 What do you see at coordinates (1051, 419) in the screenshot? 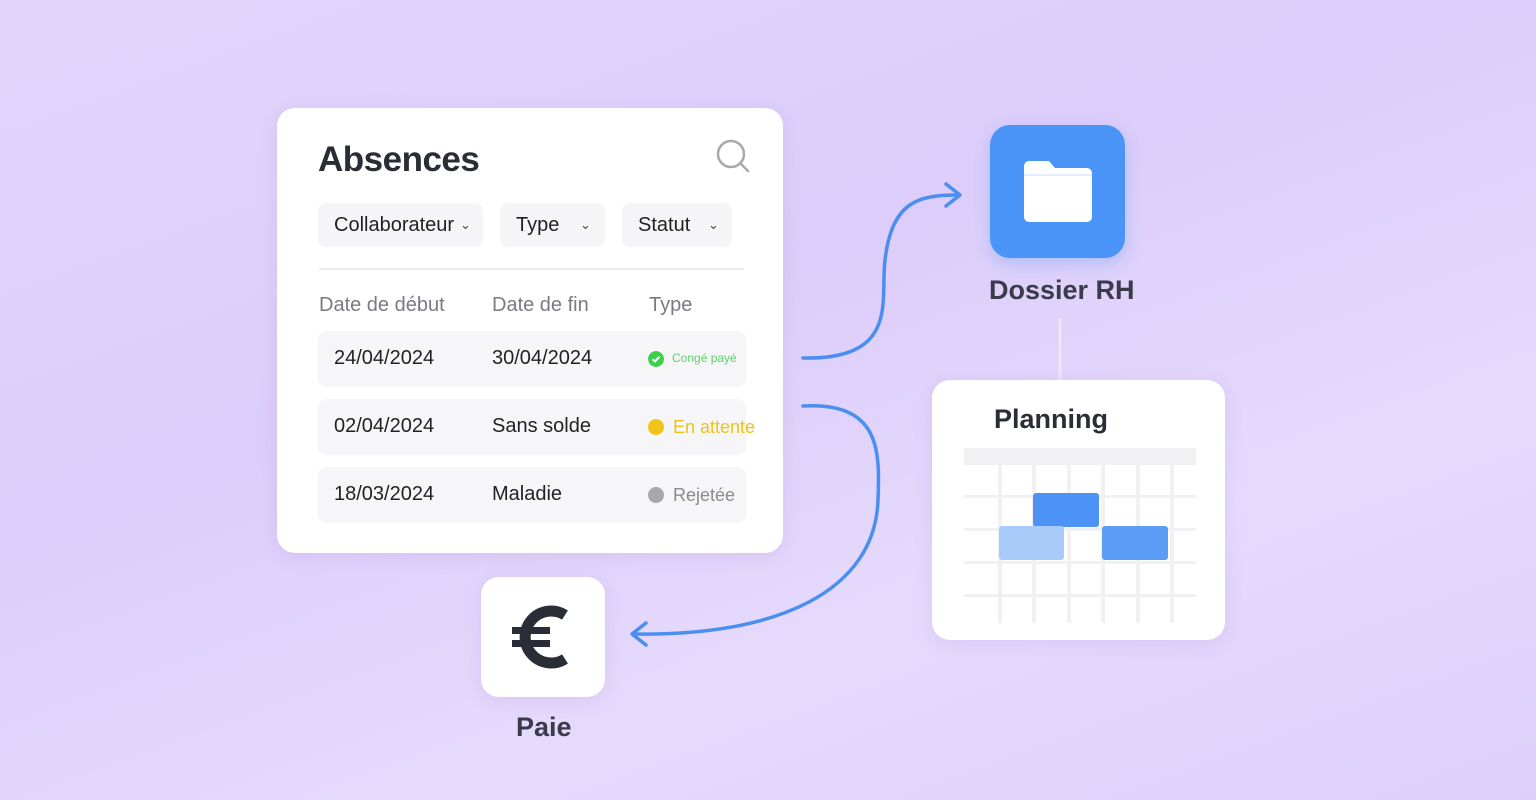
I see `planning-title: Planning` at bounding box center [1051, 419].